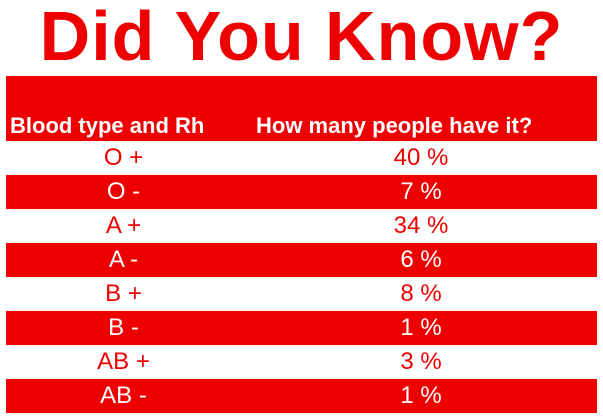  What do you see at coordinates (421, 293) in the screenshot?
I see `share-cell: 8 %` at bounding box center [421, 293].